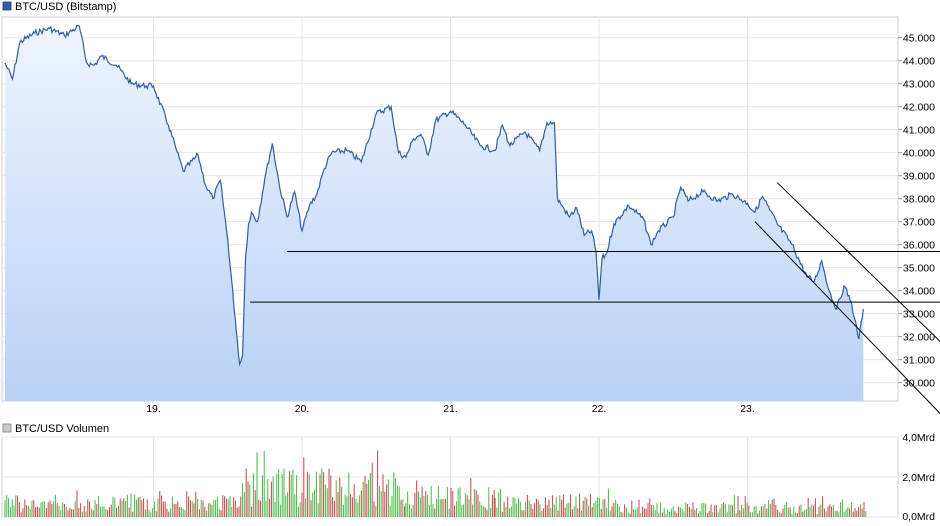  Describe the element at coordinates (919, 85) in the screenshot. I see `price-tick-label: 43.000` at that location.